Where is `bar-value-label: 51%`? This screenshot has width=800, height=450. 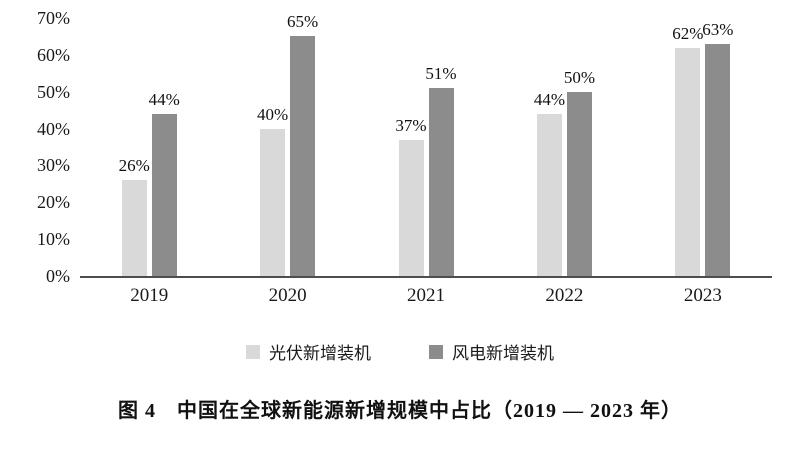
bar-value-label: 51% is located at coordinates (441, 74).